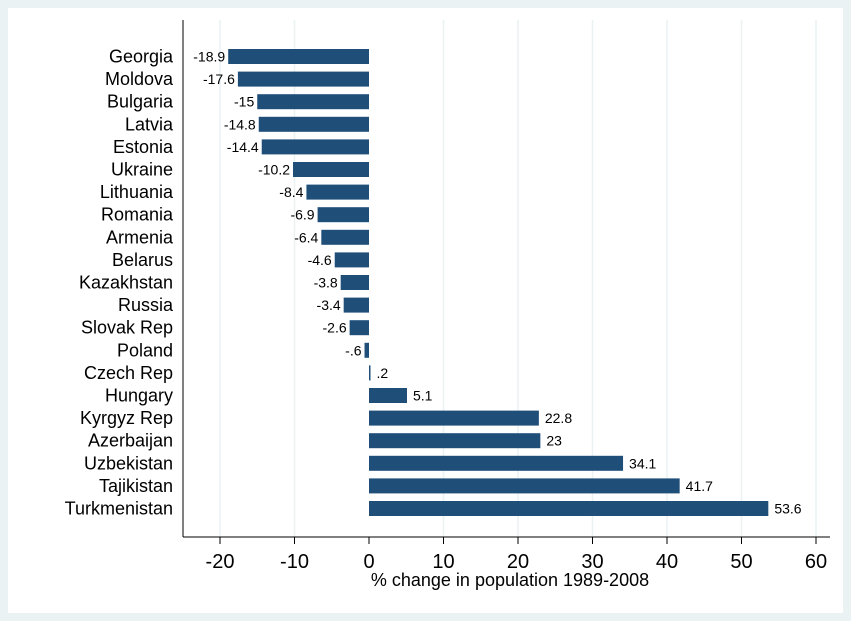 This screenshot has width=851, height=621. I want to click on x-tick-label: 30, so click(592, 562).